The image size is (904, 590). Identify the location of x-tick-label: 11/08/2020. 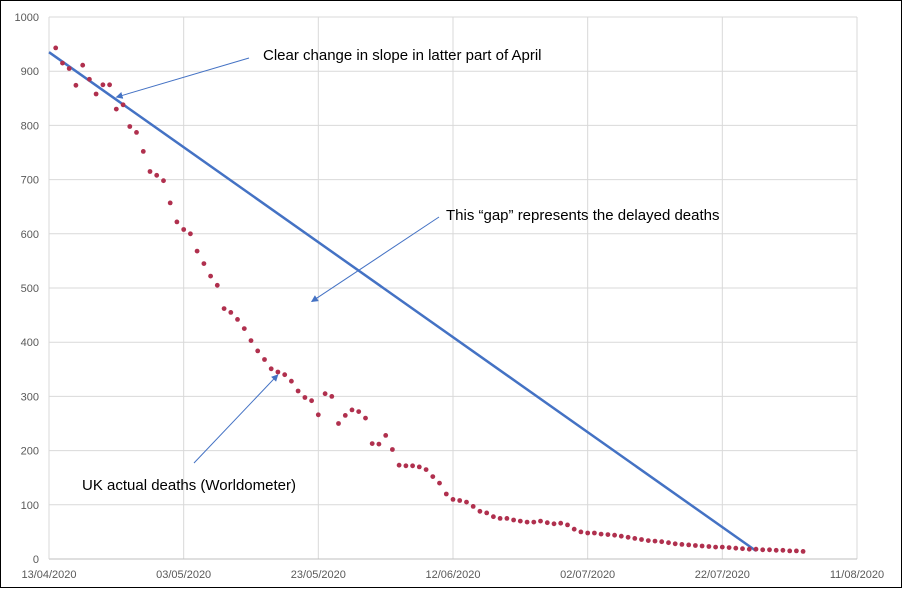
(857, 575).